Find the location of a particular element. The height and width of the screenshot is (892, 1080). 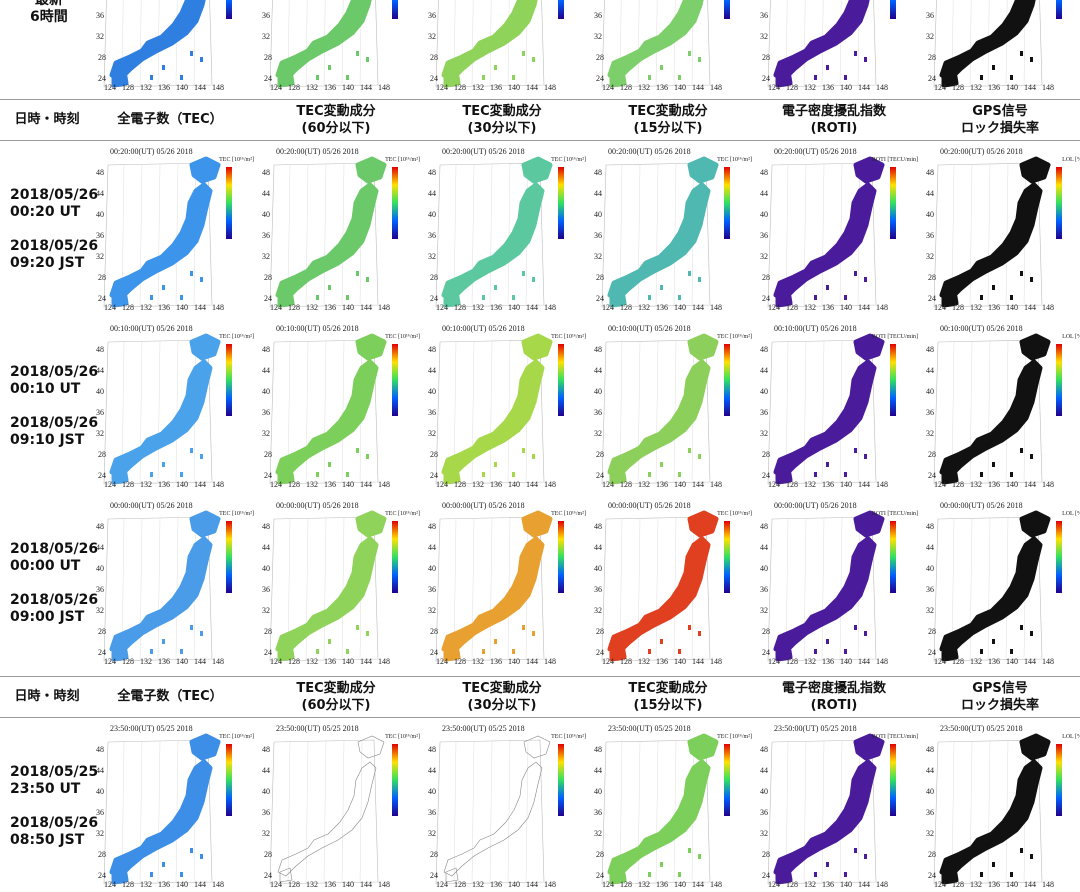

colorbar-unit: LOL [%] is located at coordinates (1071, 337).